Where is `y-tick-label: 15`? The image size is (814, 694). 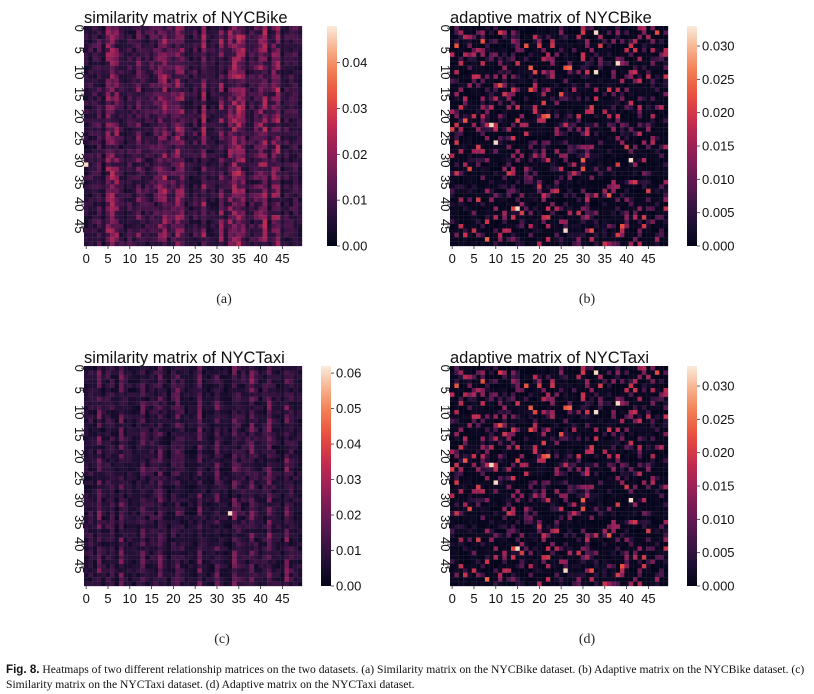 y-tick-label: 15 is located at coordinates (79, 94).